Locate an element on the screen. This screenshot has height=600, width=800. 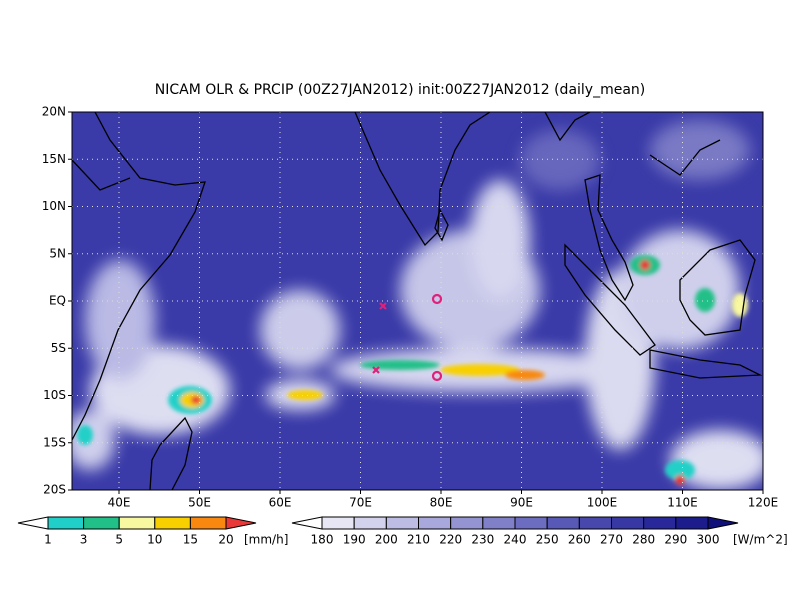
lat-label: 15N is located at coordinates (54, 159).